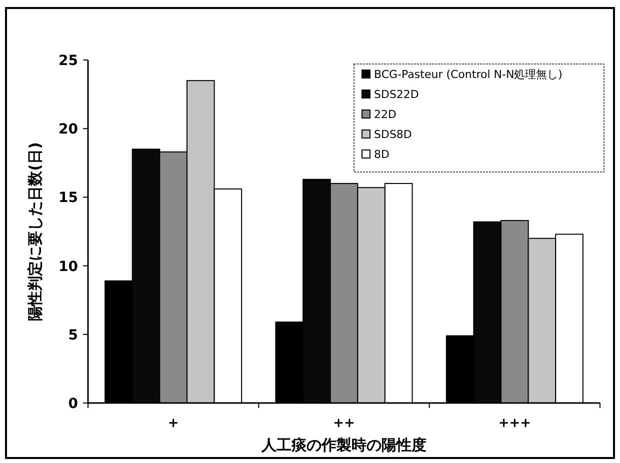 This screenshot has width=620, height=463. I want to click on y-tick-label: 20, so click(68, 130).